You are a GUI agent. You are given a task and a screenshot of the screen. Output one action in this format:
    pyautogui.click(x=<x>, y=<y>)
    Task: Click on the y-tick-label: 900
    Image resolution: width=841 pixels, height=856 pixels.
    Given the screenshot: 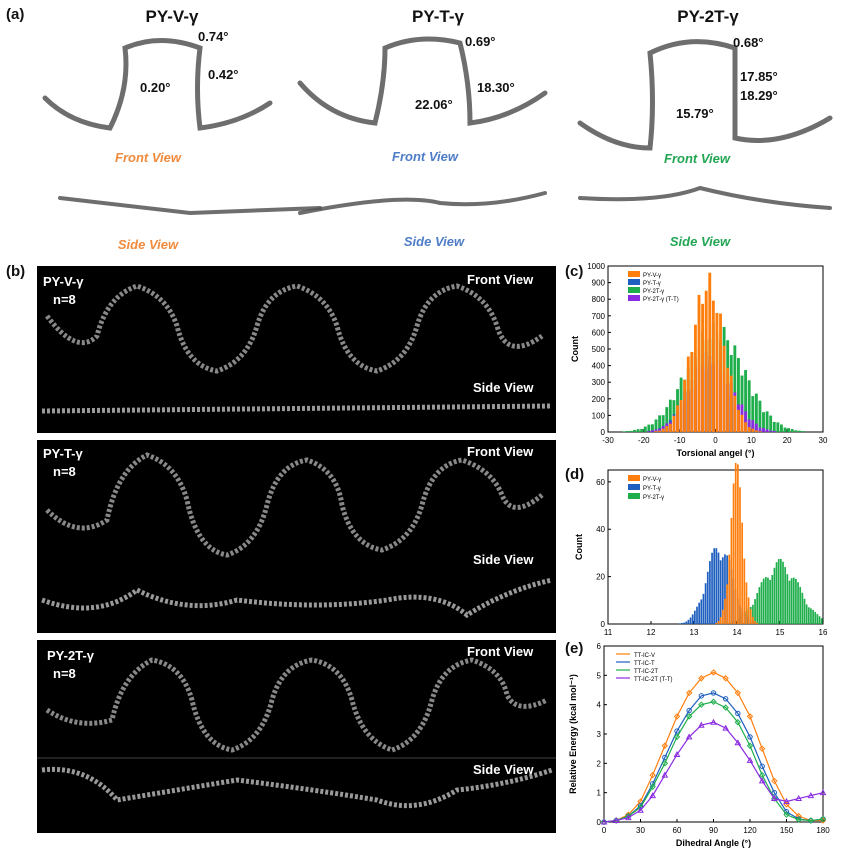 What is the action you would take?
    pyautogui.click(x=599, y=283)
    